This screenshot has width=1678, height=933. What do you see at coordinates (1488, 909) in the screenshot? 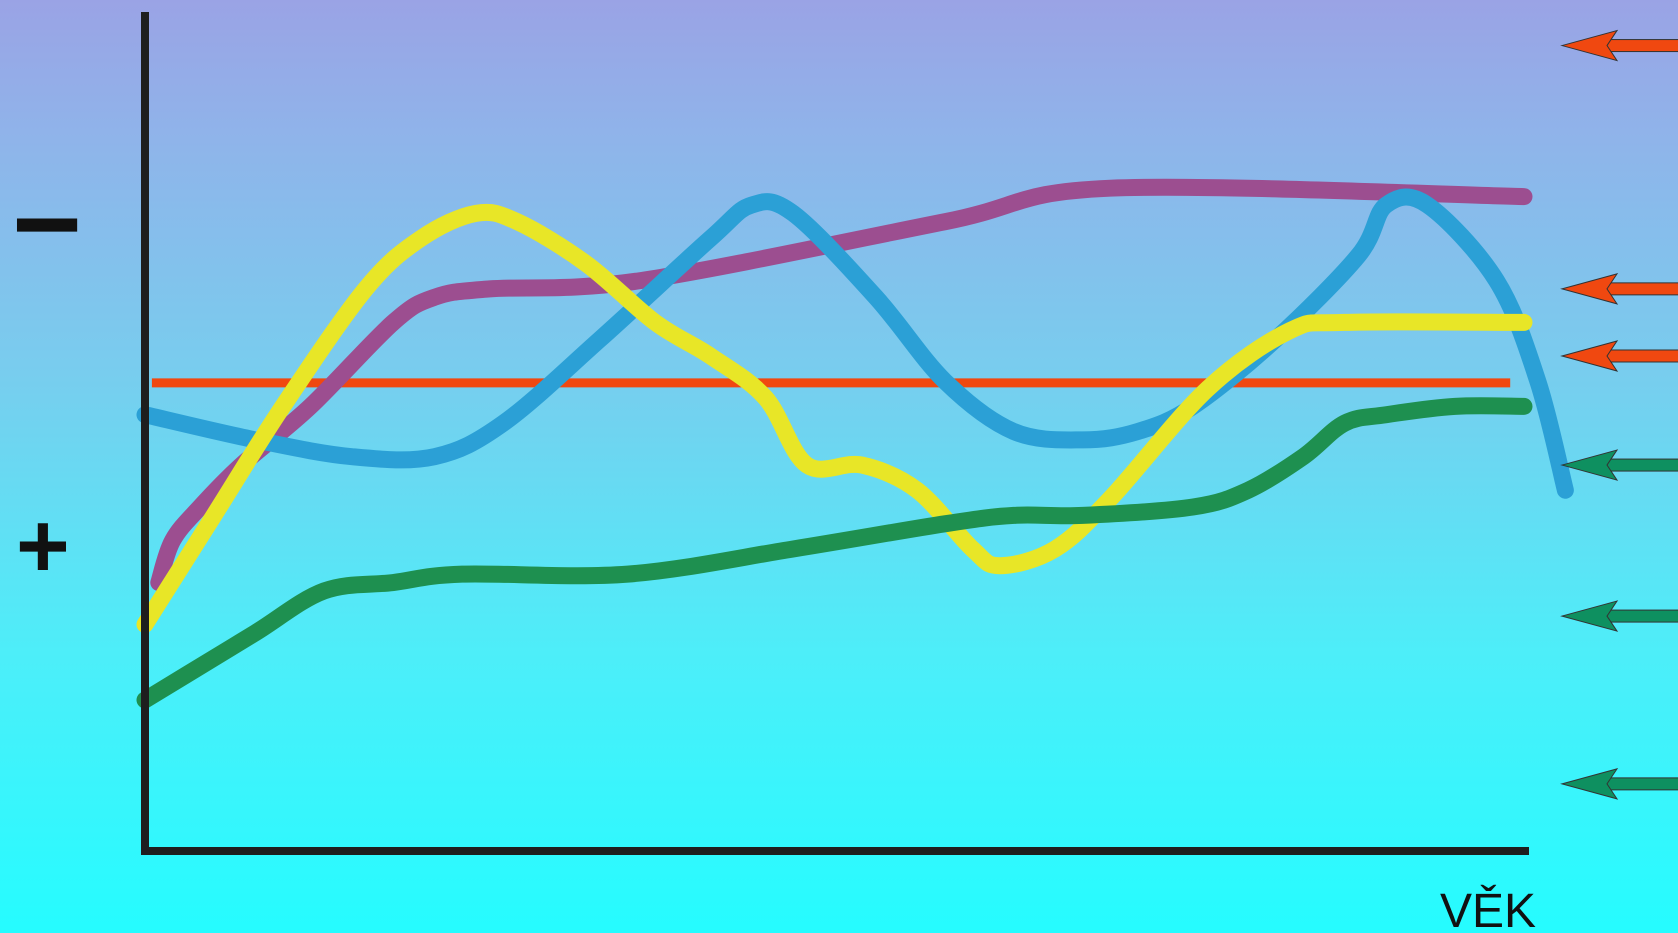
I see `x-axis-label: VĚK` at bounding box center [1488, 909].